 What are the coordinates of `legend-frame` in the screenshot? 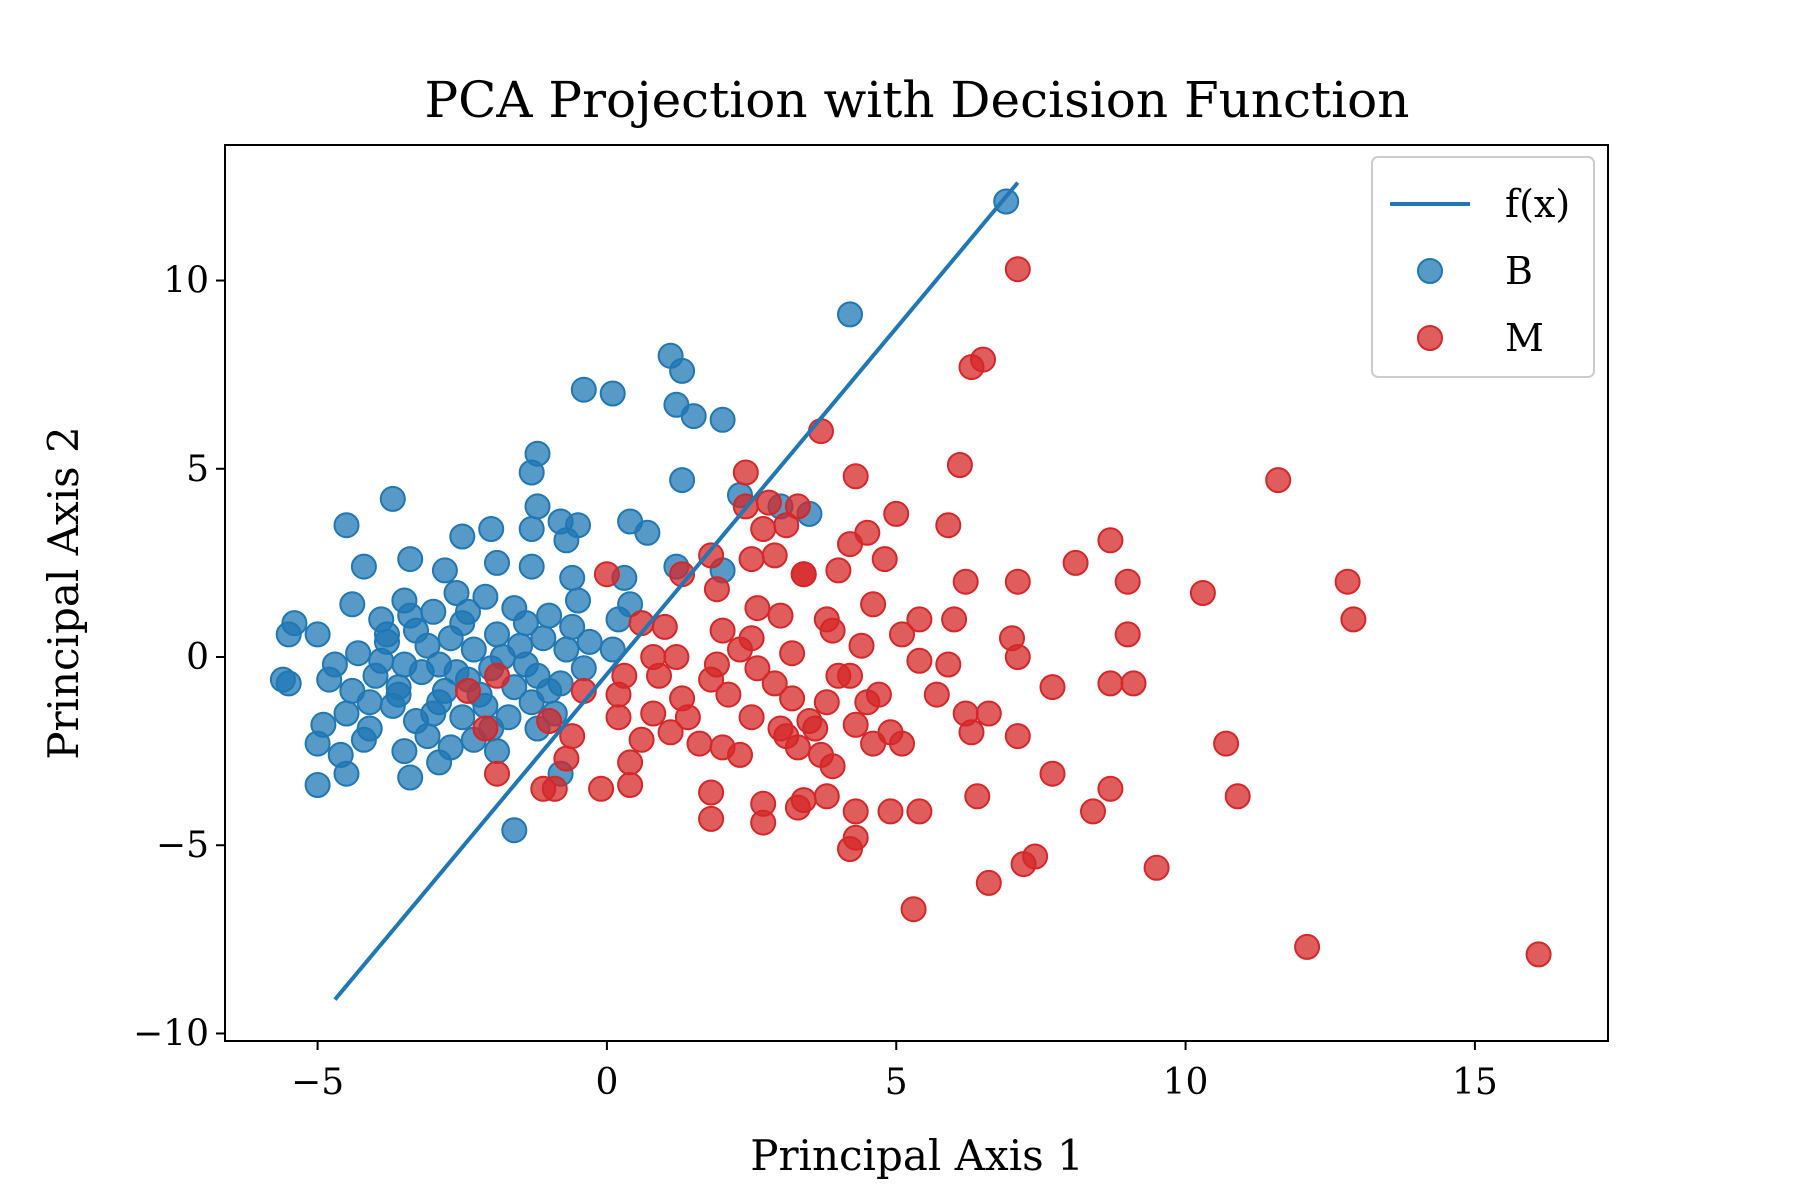 It's located at (1483, 267).